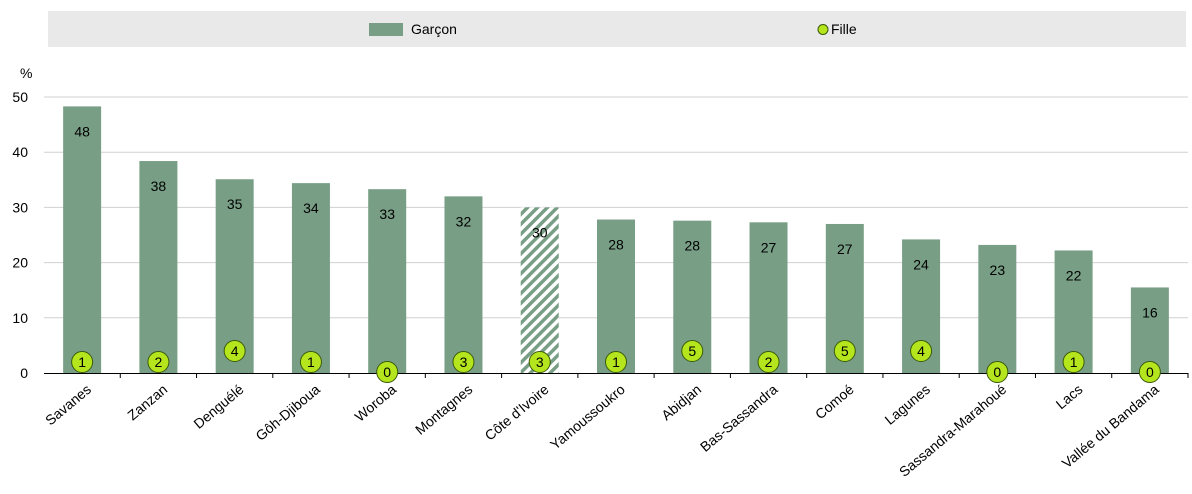 The image size is (1192, 494). What do you see at coordinates (739, 418) in the screenshot?
I see `category-label: Bas-Sassandra` at bounding box center [739, 418].